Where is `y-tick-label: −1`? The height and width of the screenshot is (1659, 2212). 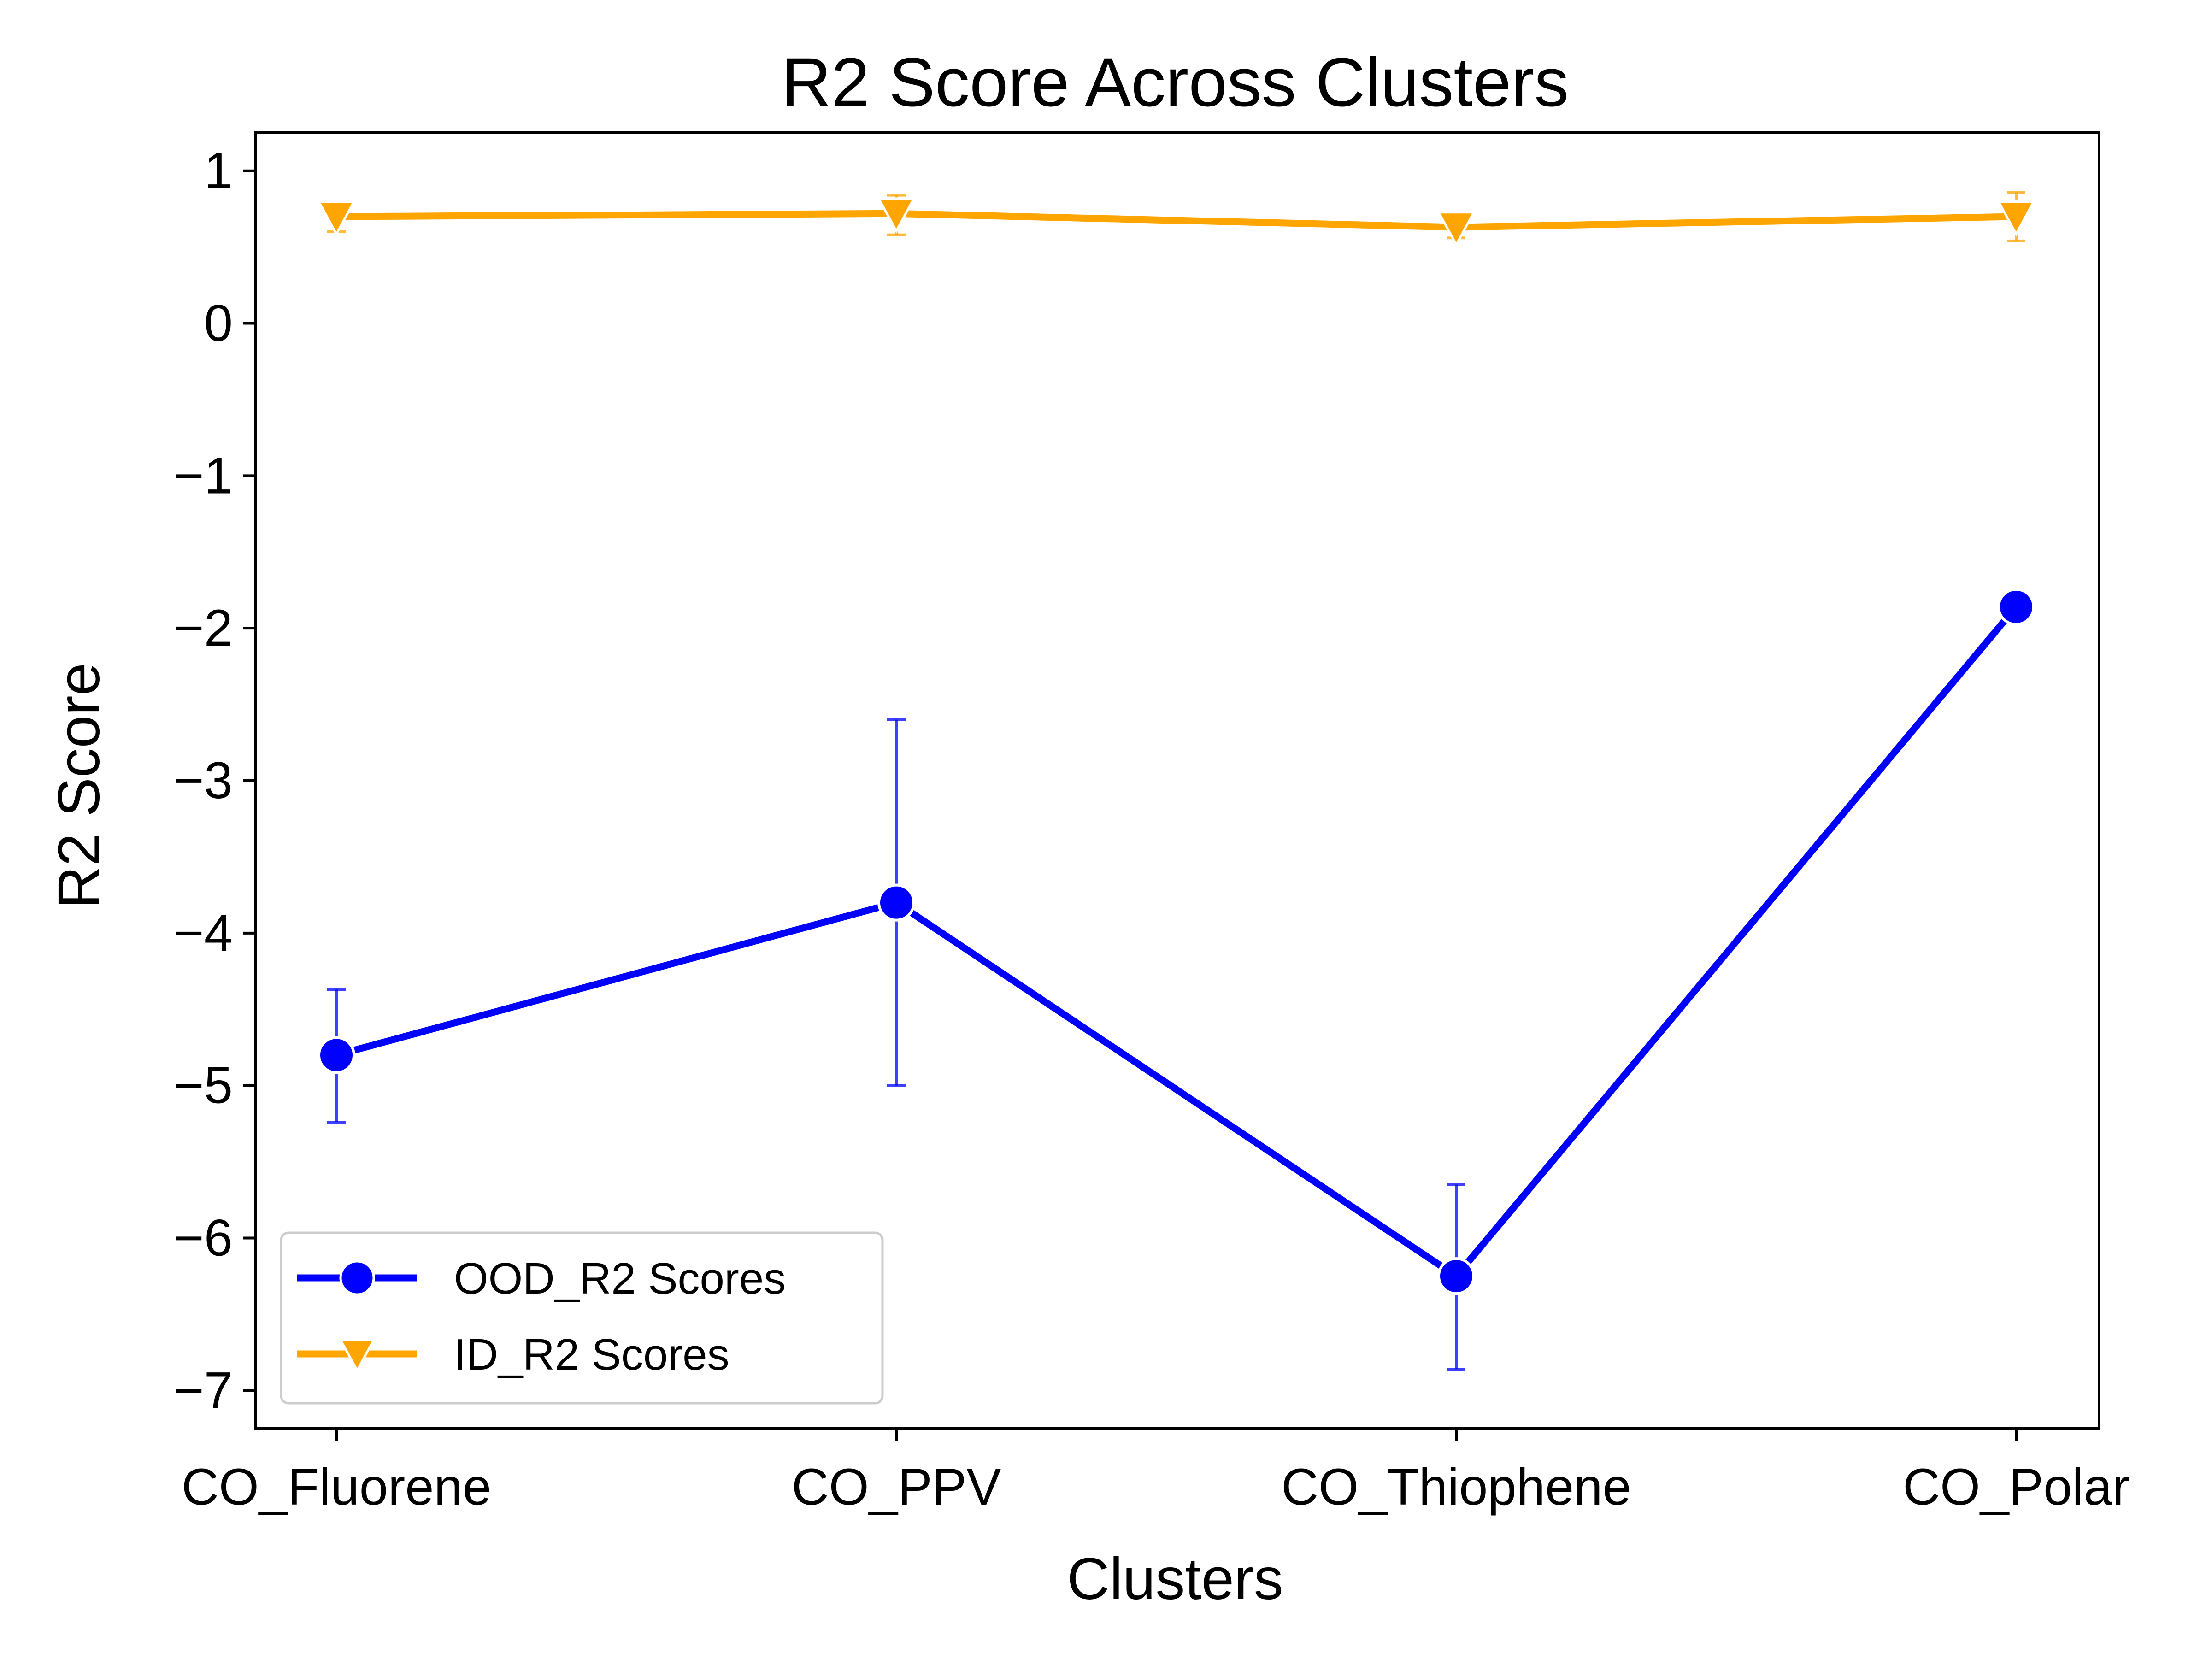 y-tick-label: −1 is located at coordinates (203, 475).